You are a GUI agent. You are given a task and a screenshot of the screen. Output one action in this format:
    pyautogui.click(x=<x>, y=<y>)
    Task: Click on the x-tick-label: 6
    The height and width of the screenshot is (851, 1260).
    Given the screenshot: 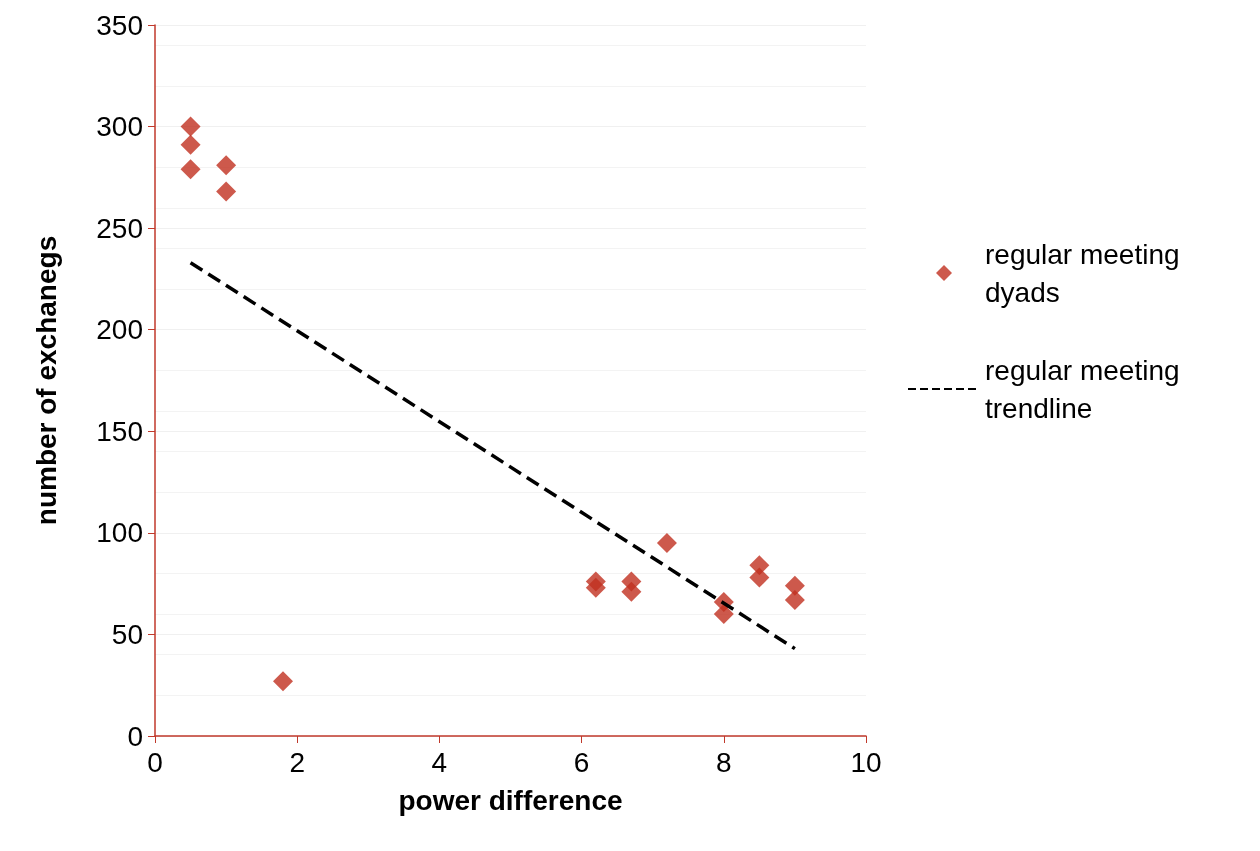 What is the action you would take?
    pyautogui.click(x=581, y=762)
    